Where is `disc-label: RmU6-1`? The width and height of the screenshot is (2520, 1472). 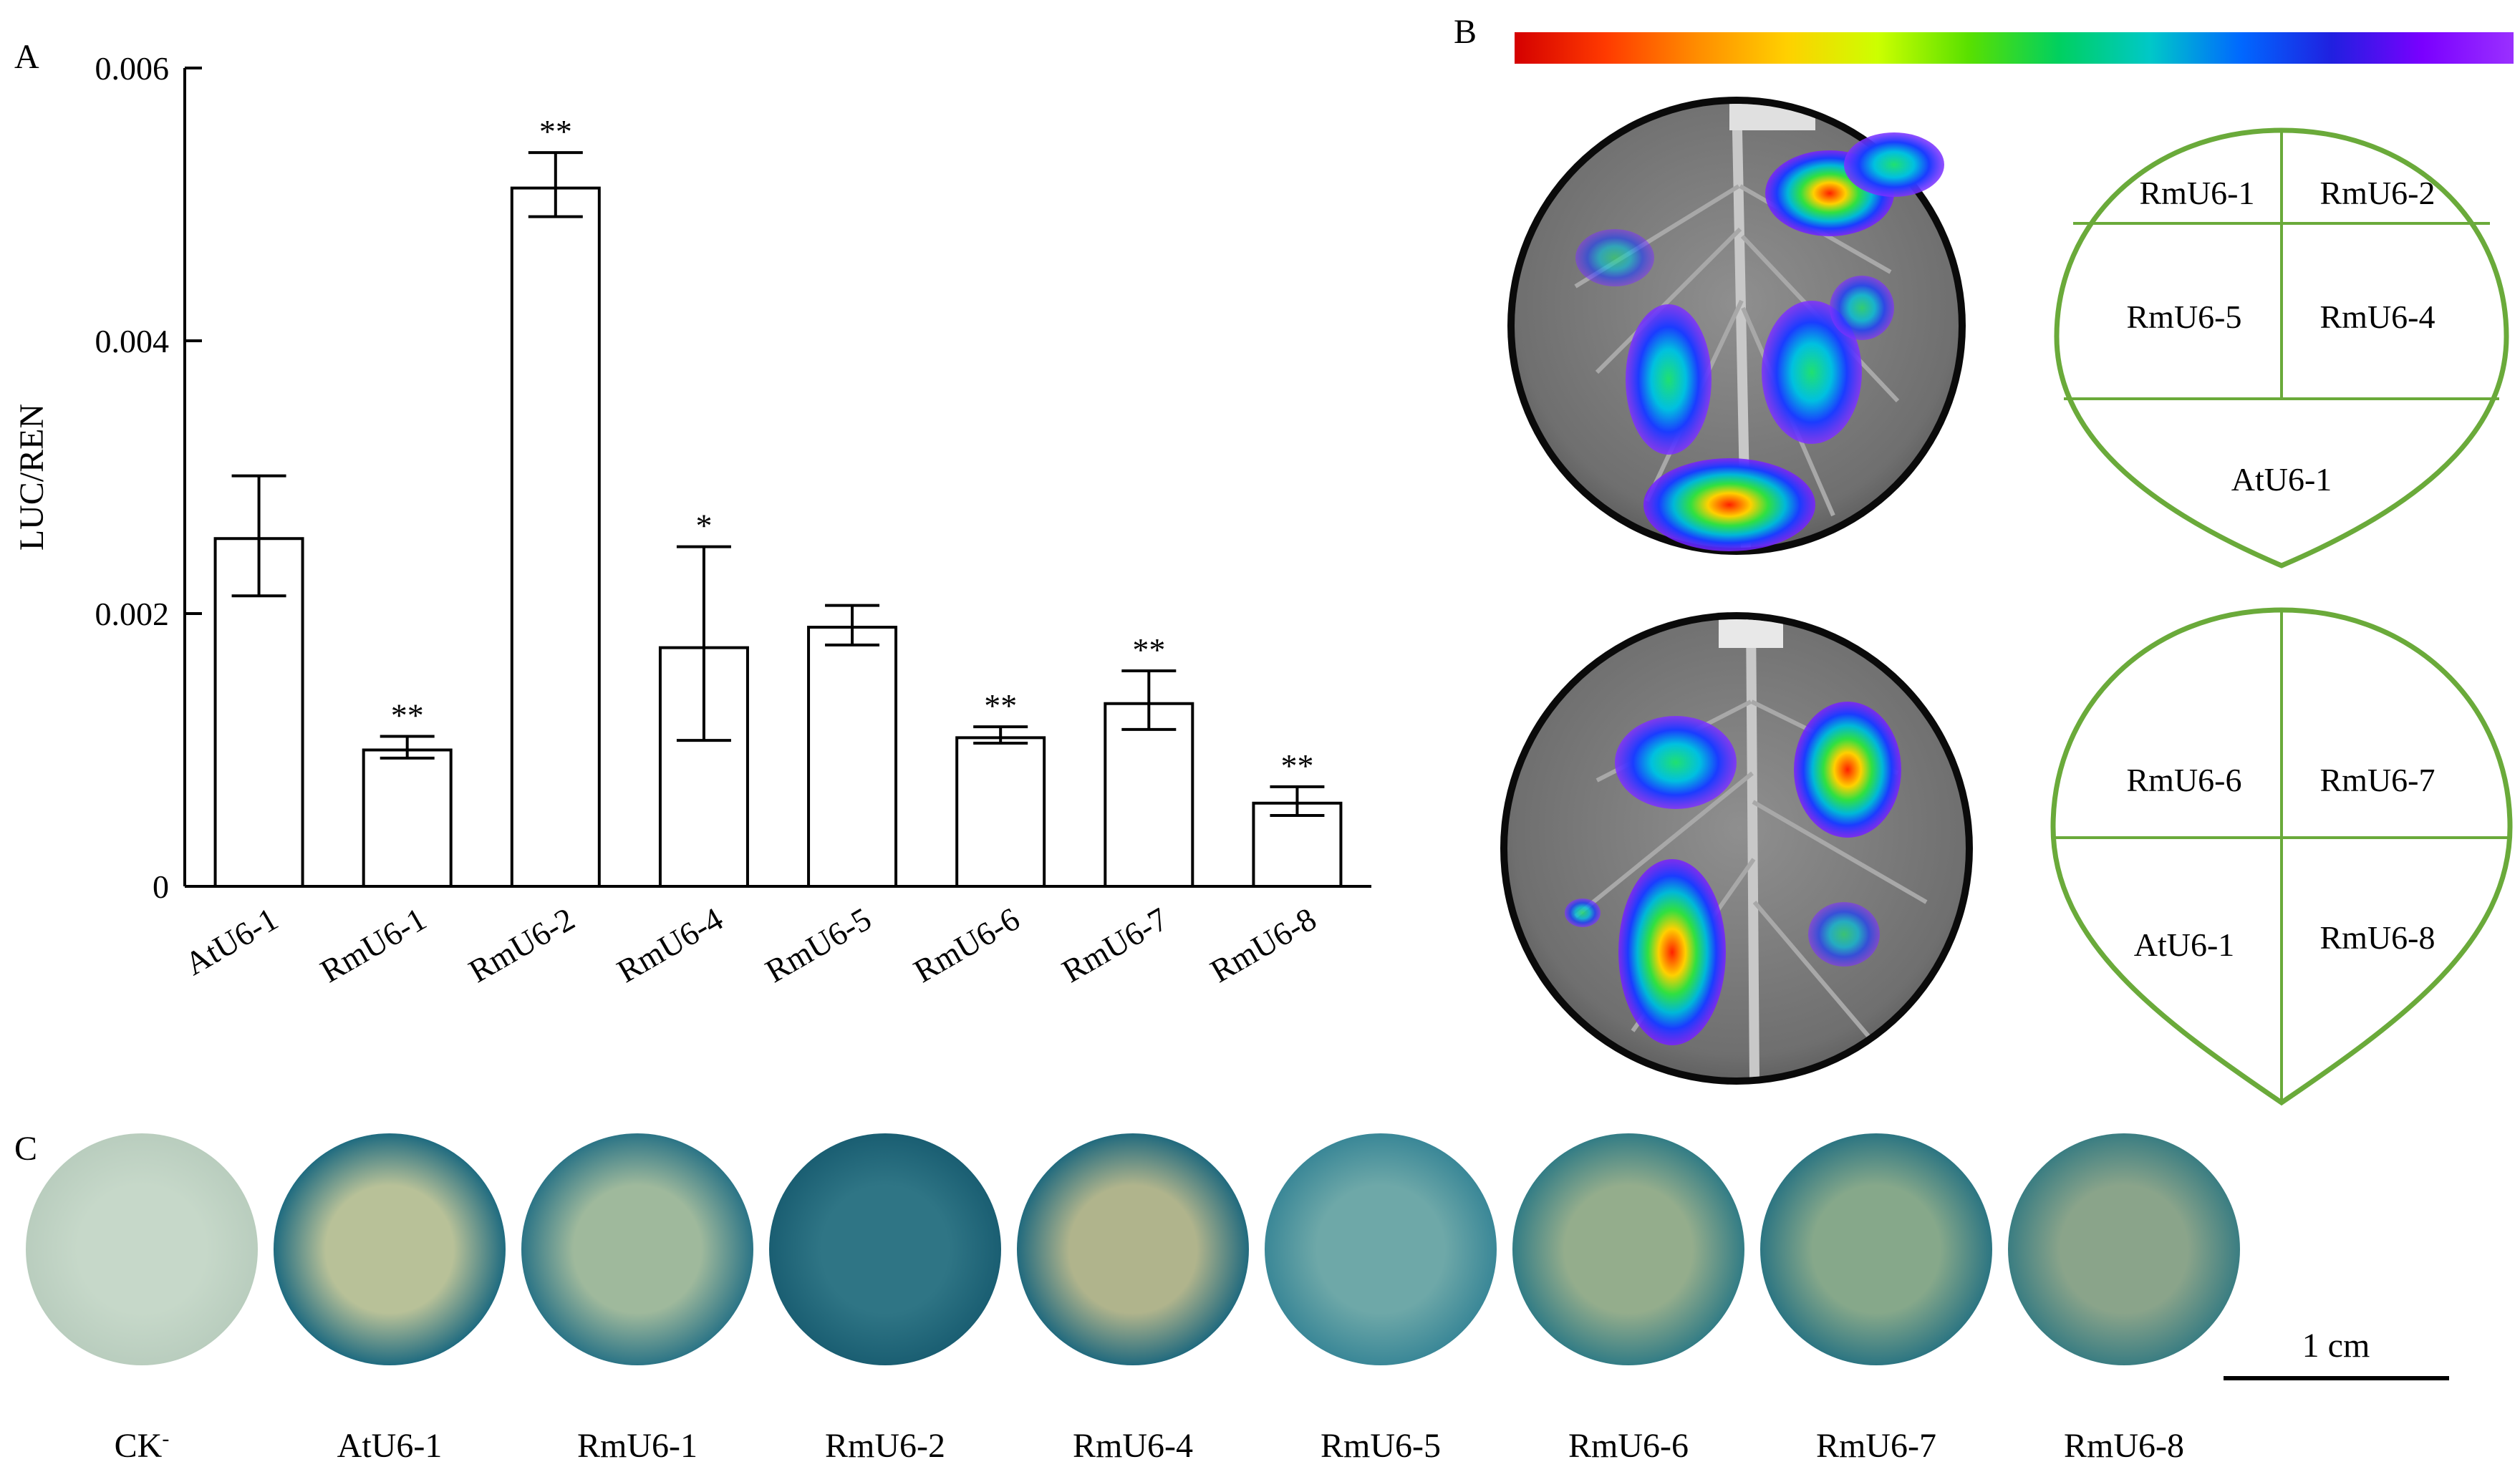 disc-label: RmU6-1 is located at coordinates (637, 1446).